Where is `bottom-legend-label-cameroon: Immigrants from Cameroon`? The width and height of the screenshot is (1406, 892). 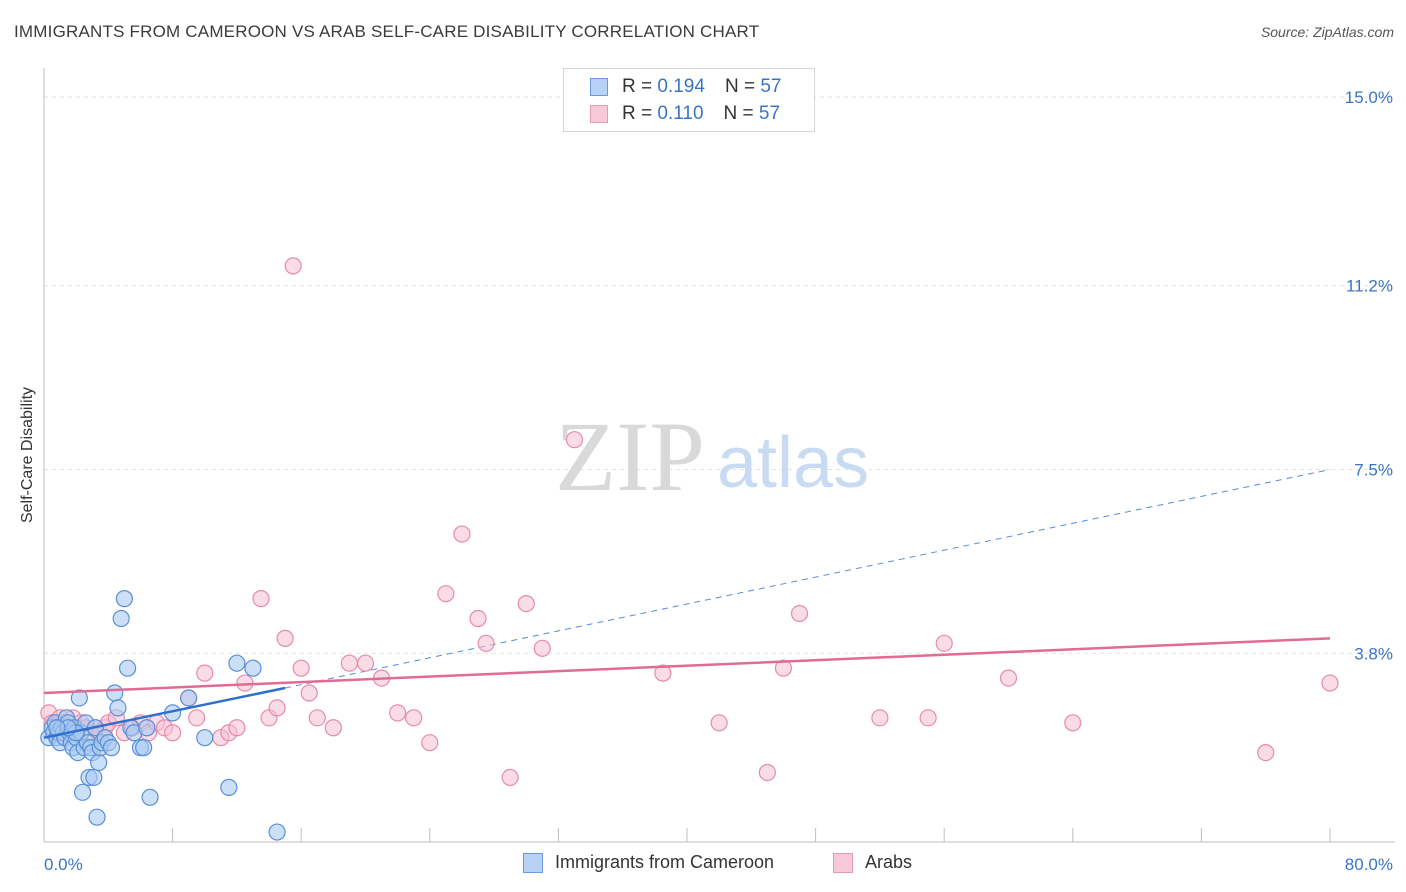
bottom-legend-label-cameroon: Immigrants from Cameroon is located at coordinates (665, 862).